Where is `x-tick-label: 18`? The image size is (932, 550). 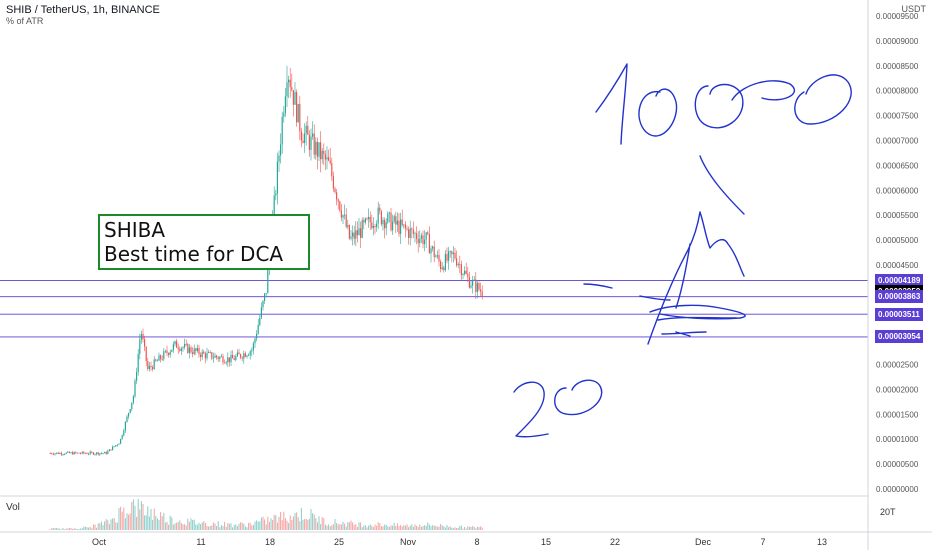
x-tick-label: 18 is located at coordinates (270, 542).